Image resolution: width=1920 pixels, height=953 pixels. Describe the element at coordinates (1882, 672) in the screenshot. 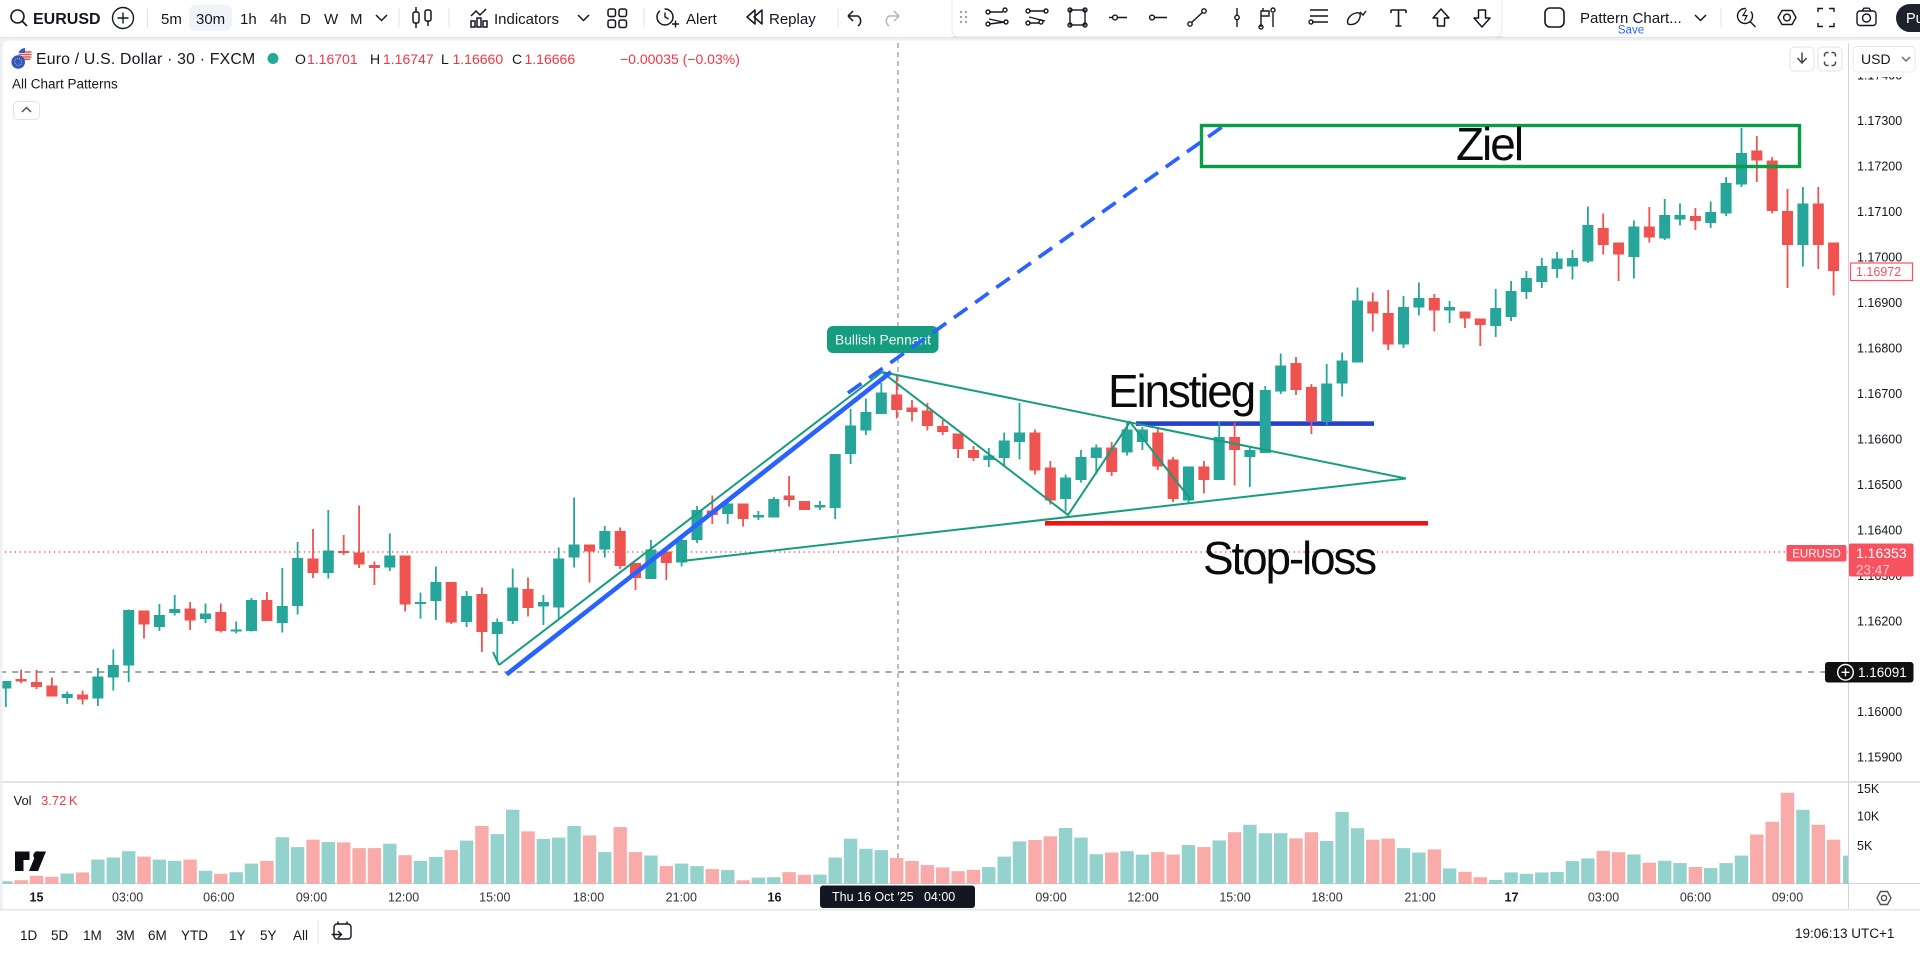

I see `svg-text: 1.16091` at that location.